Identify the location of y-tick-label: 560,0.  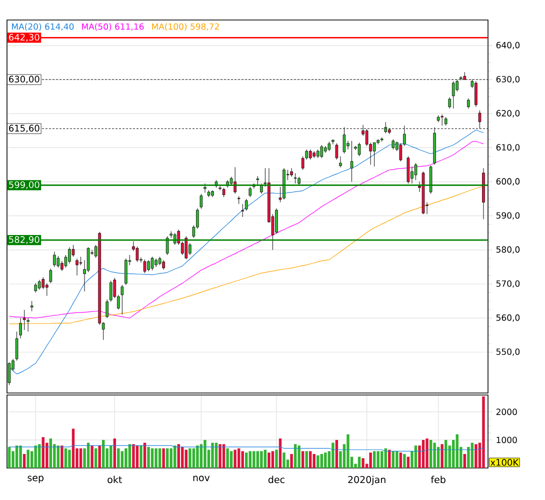
(508, 318).